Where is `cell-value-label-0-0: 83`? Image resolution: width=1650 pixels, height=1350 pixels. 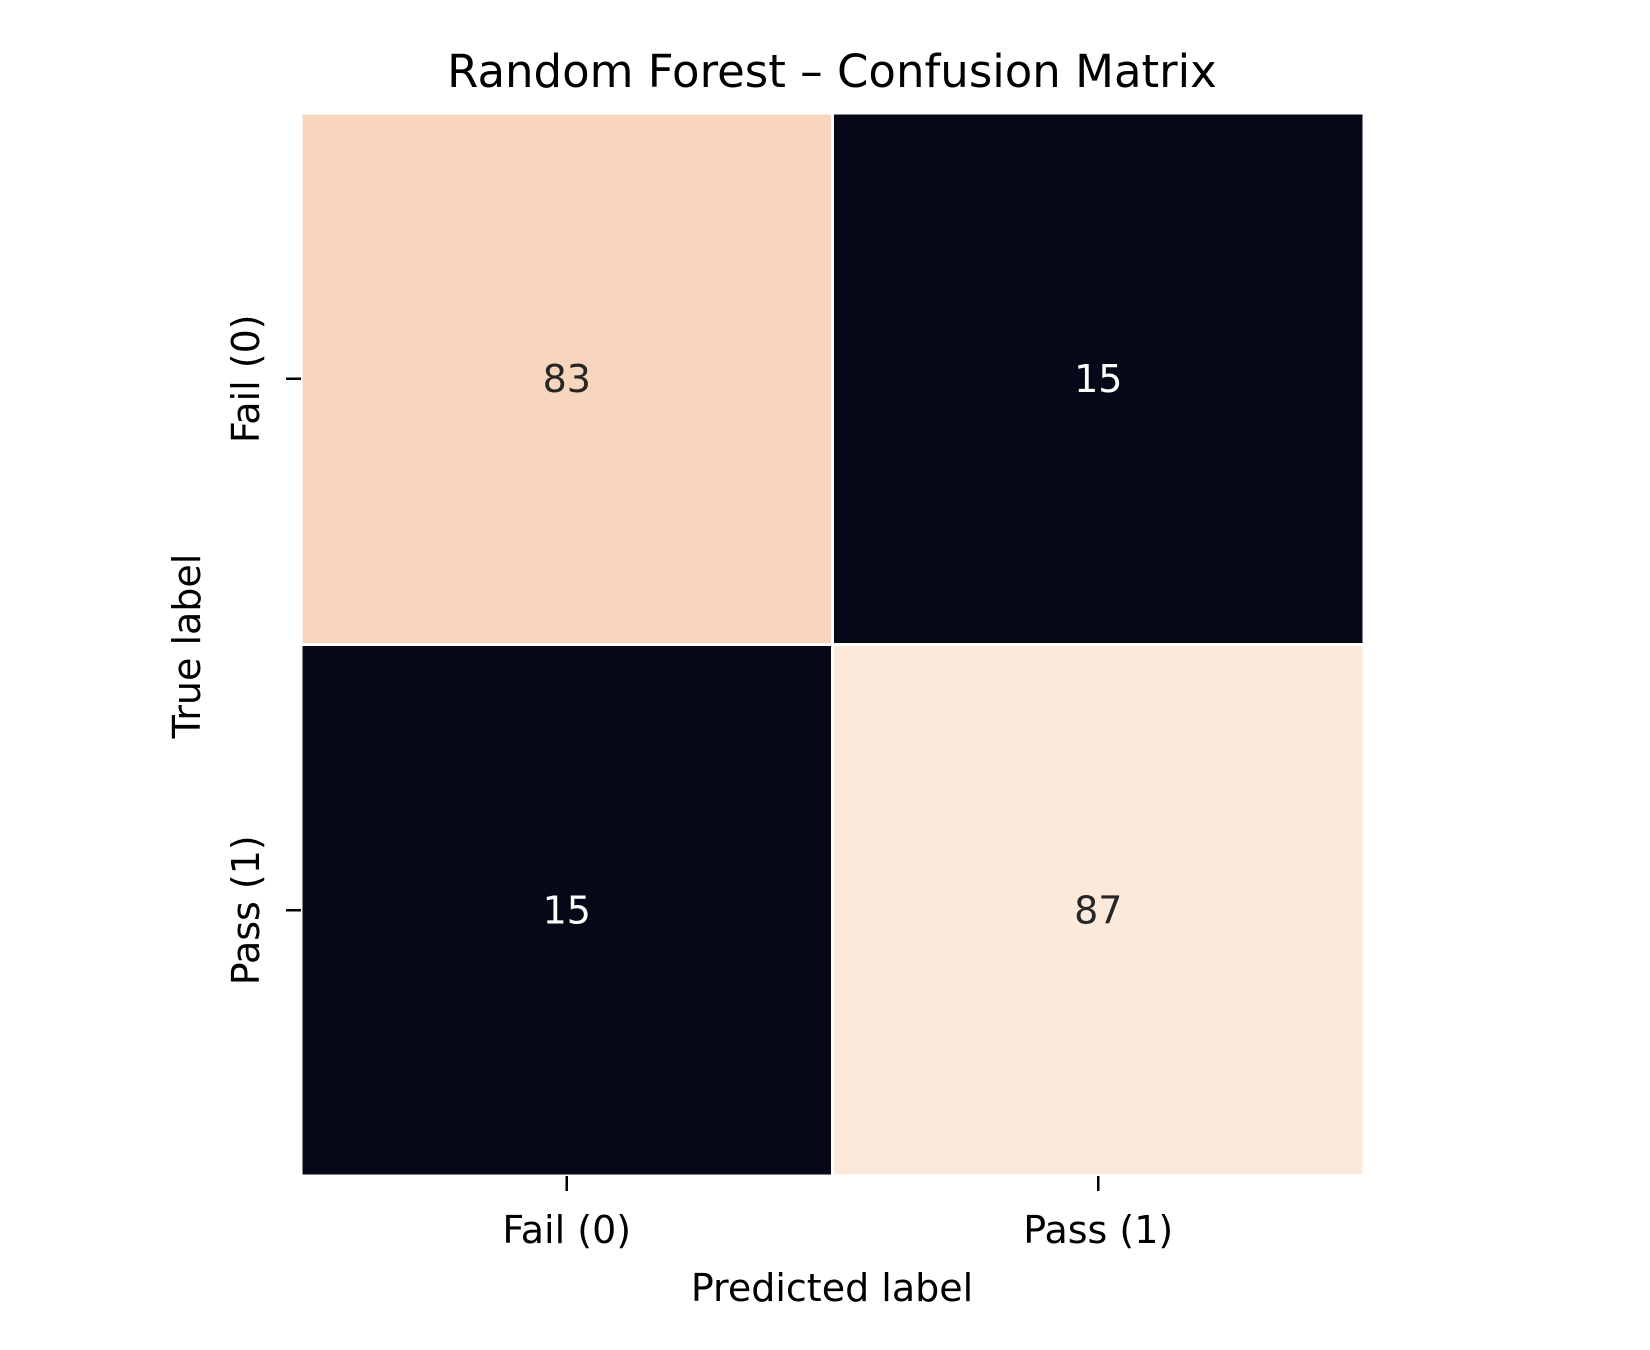 cell-value-label-0-0: 83 is located at coordinates (567, 379).